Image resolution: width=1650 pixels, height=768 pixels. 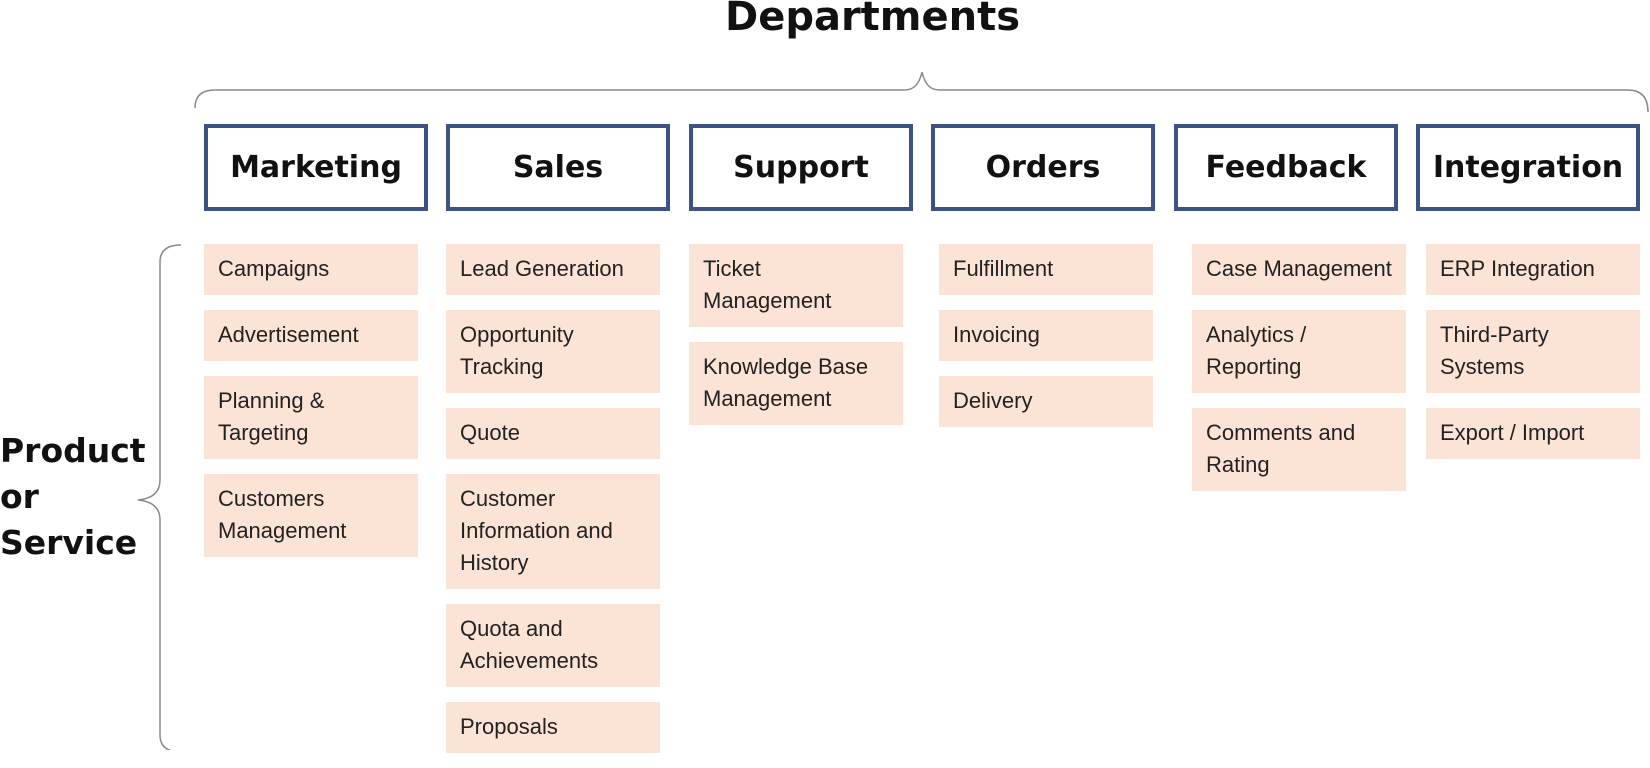 What do you see at coordinates (1046, 401) in the screenshot?
I see `department-item: Delivery` at bounding box center [1046, 401].